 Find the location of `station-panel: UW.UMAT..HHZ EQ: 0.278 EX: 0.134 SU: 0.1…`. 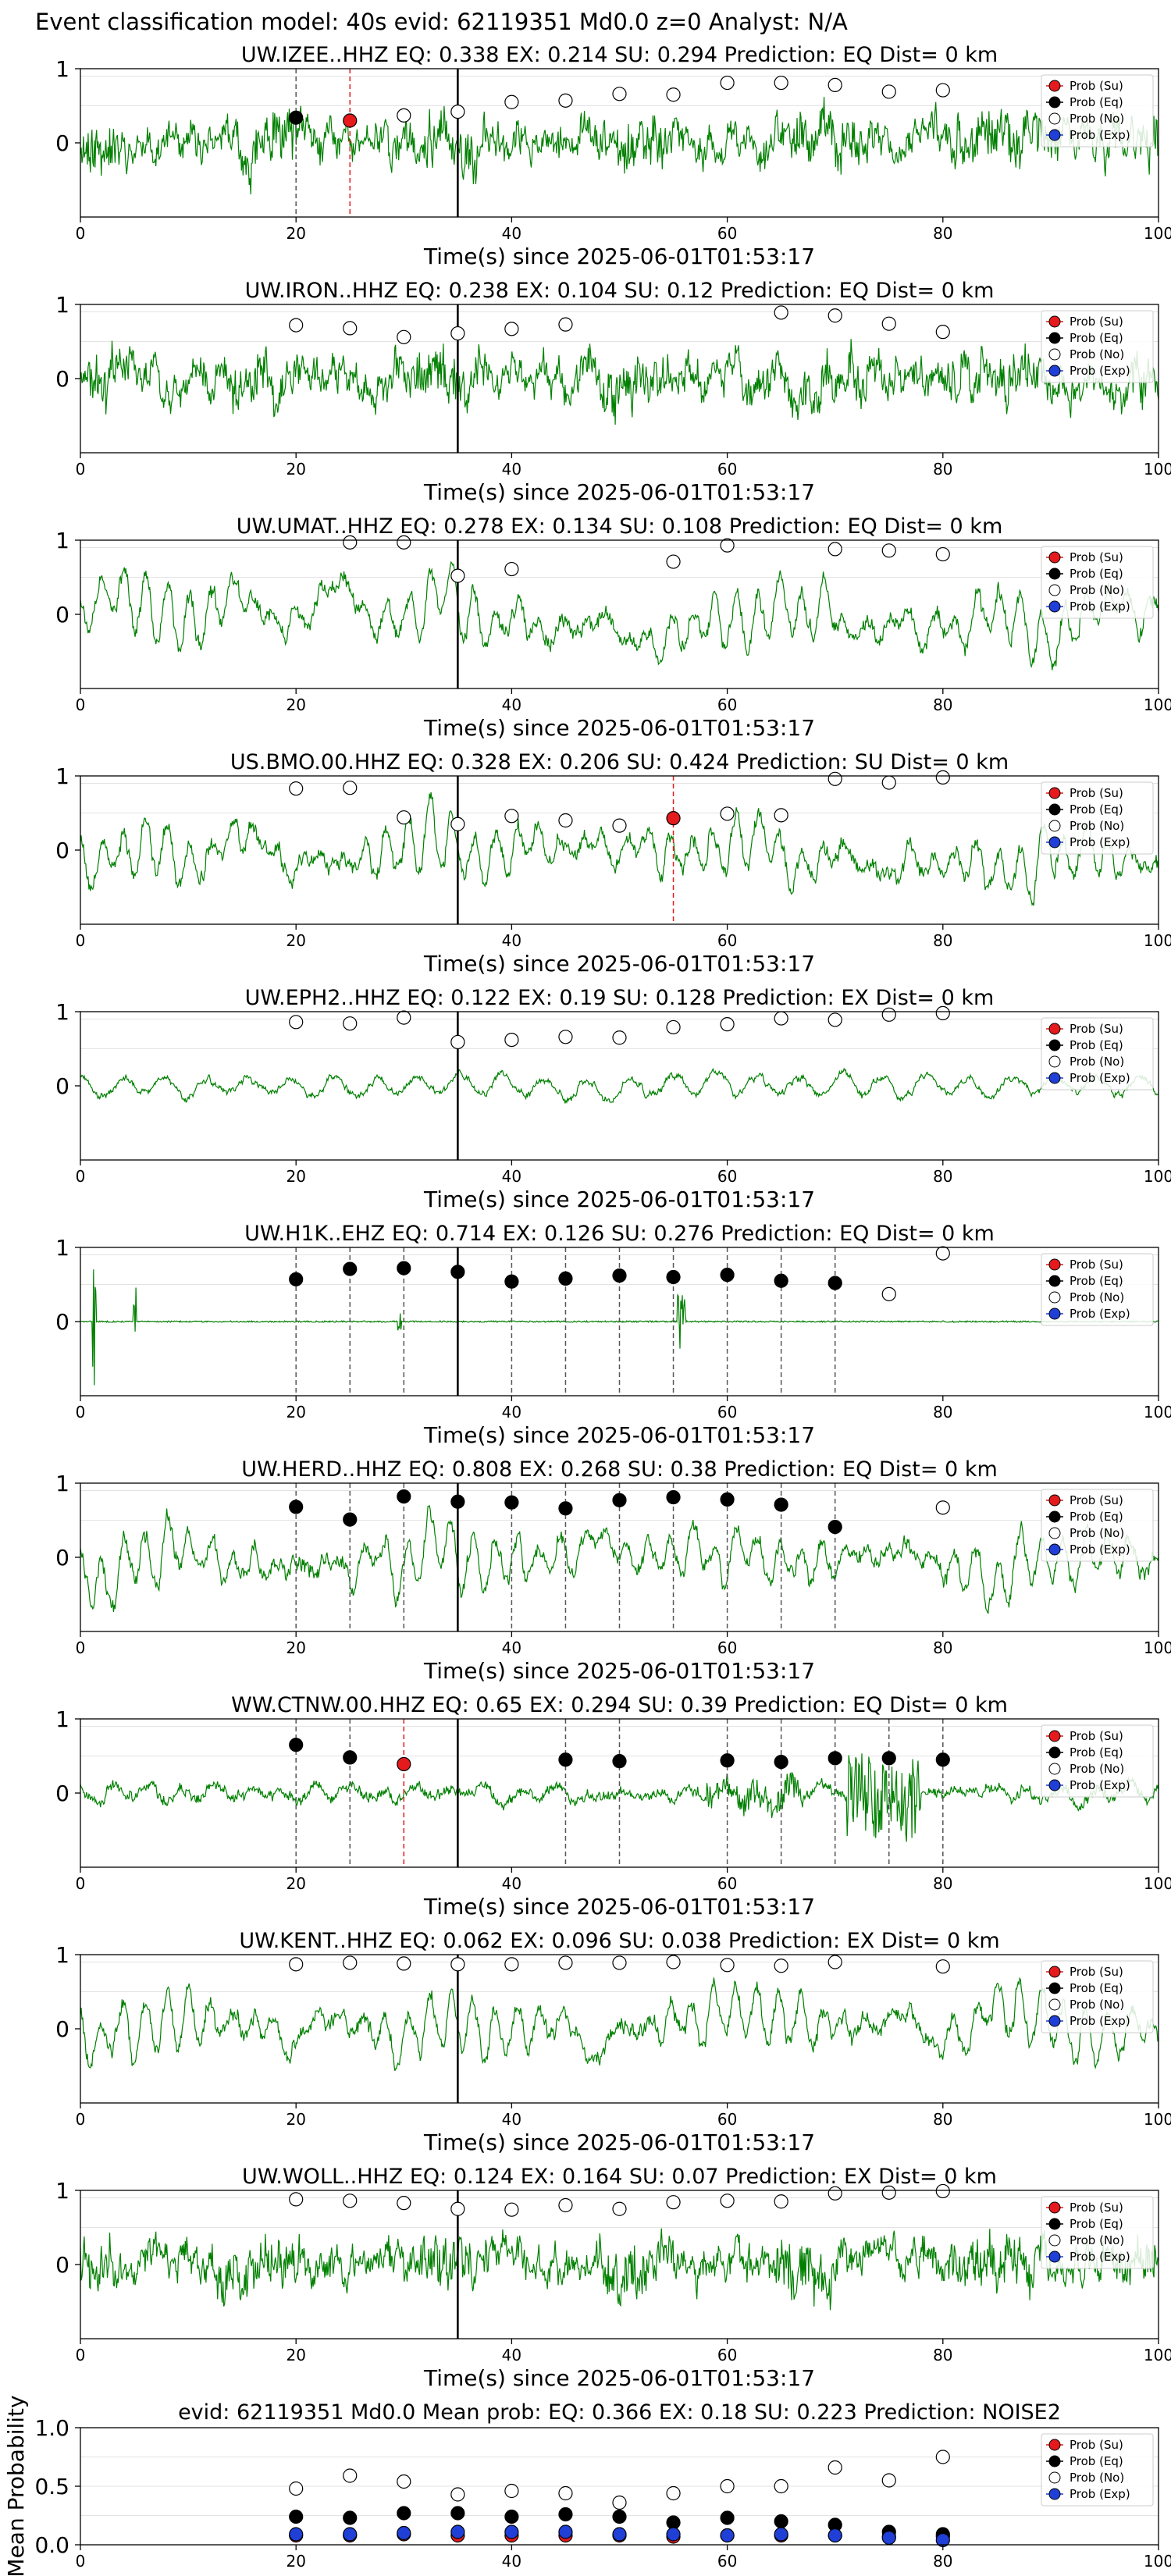

station-panel: UW.UMAT..HHZ EQ: 0.278 EX: 0.134 SU: 0.1… is located at coordinates (613, 627).